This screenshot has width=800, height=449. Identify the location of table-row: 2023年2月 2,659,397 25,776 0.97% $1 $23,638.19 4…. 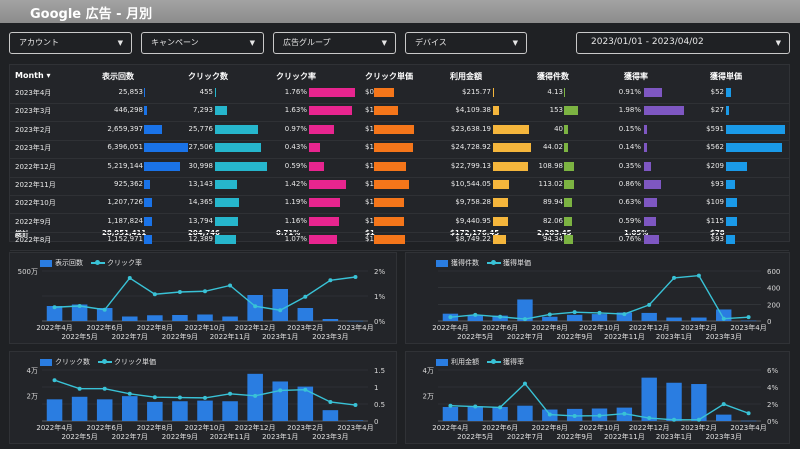
(399, 131).